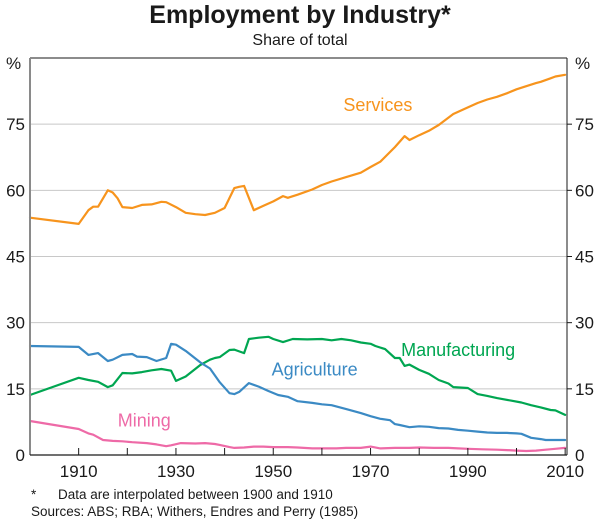 This screenshot has width=600, height=527. Describe the element at coordinates (584, 389) in the screenshot. I see `y-tick-label-right: 15` at that location.